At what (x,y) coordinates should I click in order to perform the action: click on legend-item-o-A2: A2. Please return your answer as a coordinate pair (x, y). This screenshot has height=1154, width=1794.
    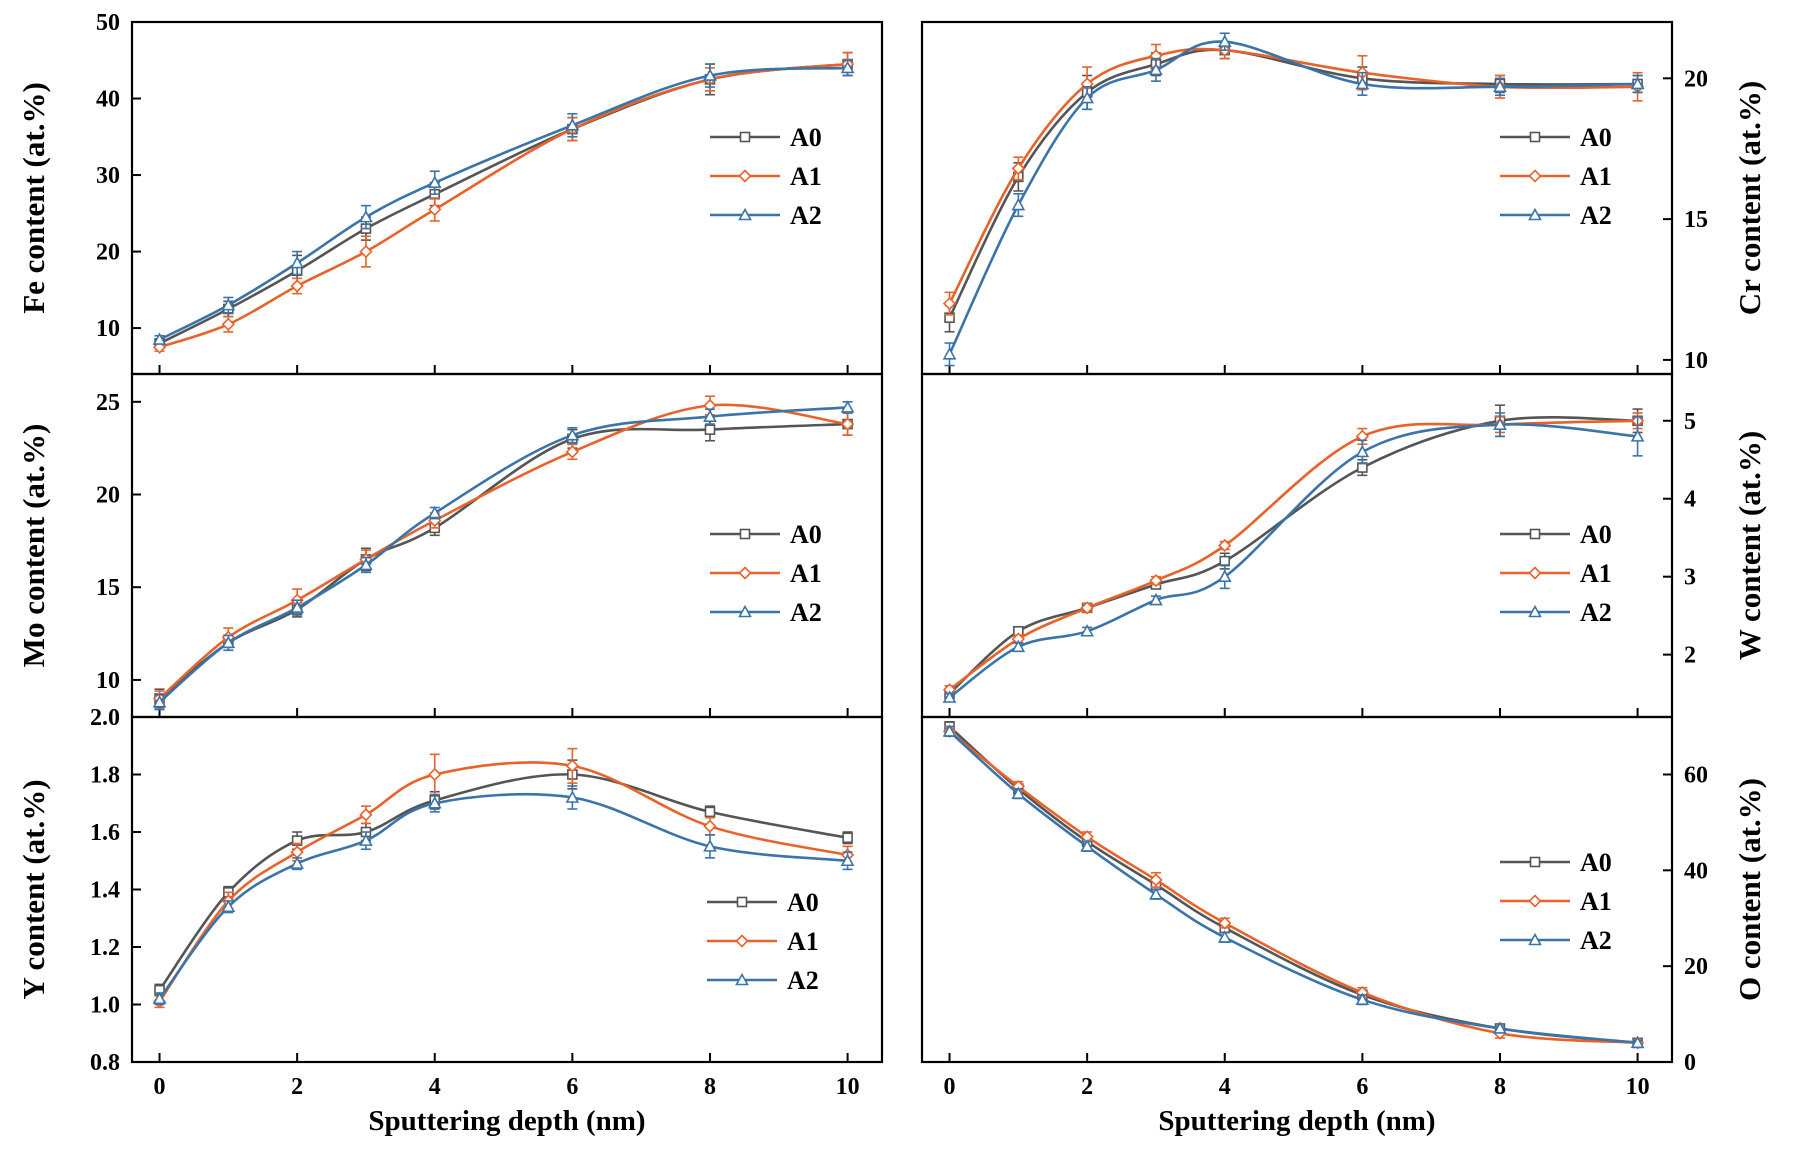
    Looking at the image, I should click on (1556, 940).